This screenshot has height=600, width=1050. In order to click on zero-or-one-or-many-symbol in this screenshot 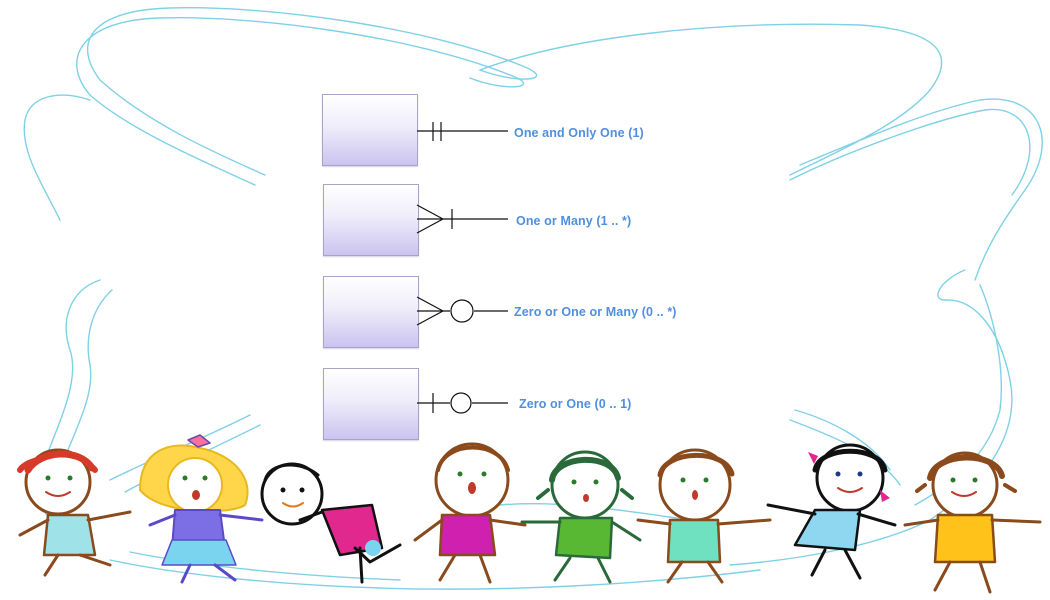, I will do `click(462, 311)`.